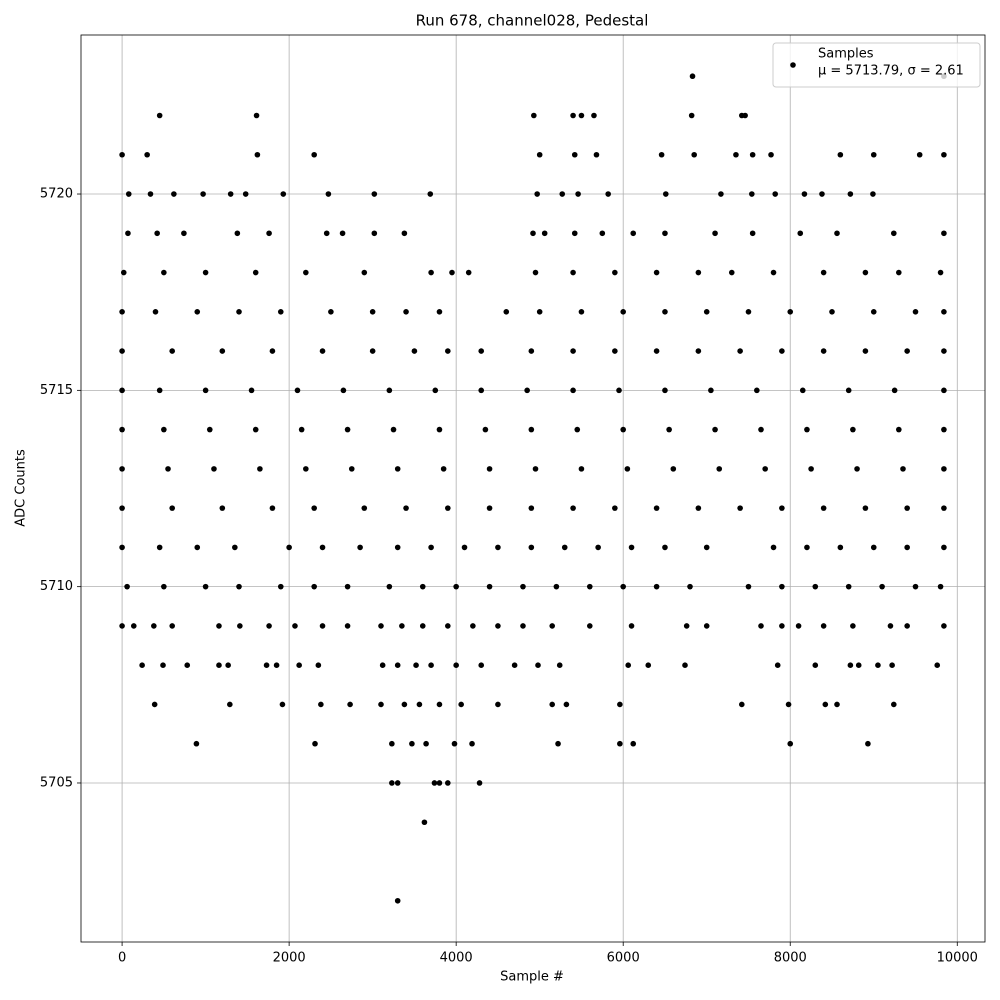  Describe the element at coordinates (21, 488) in the screenshot. I see `y-axis-label: ADC Counts` at that location.